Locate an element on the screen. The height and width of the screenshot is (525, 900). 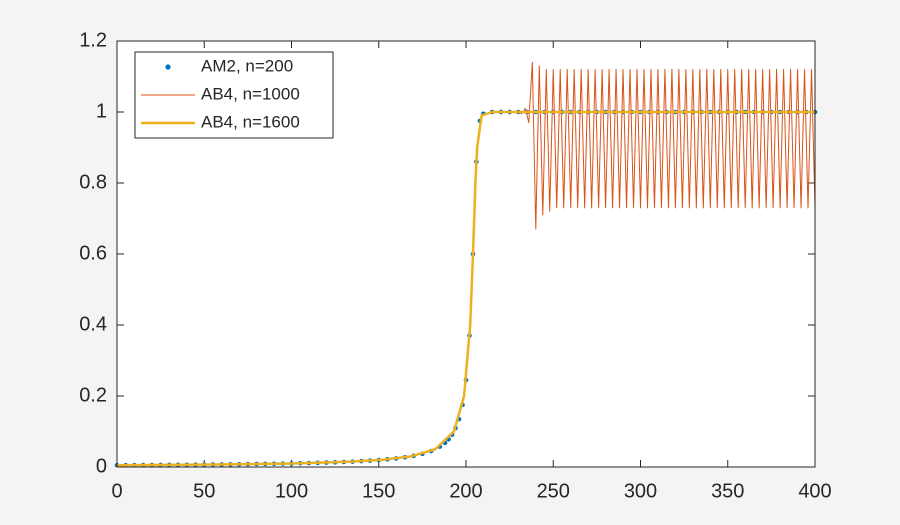
y-tick-label: 0.2 is located at coordinates (93, 395).